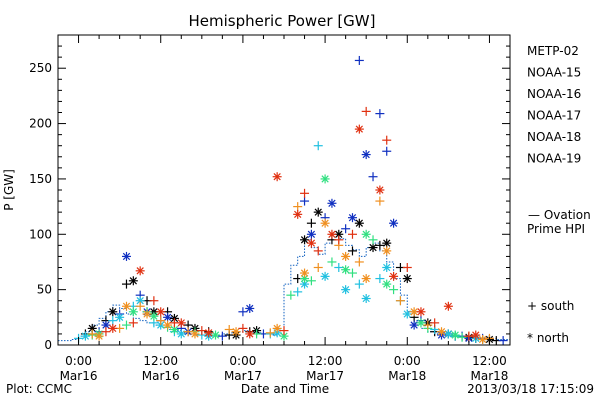 The image size is (600, 400). Describe the element at coordinates (40, 68) in the screenshot. I see `y-tick-label: 250` at that location.